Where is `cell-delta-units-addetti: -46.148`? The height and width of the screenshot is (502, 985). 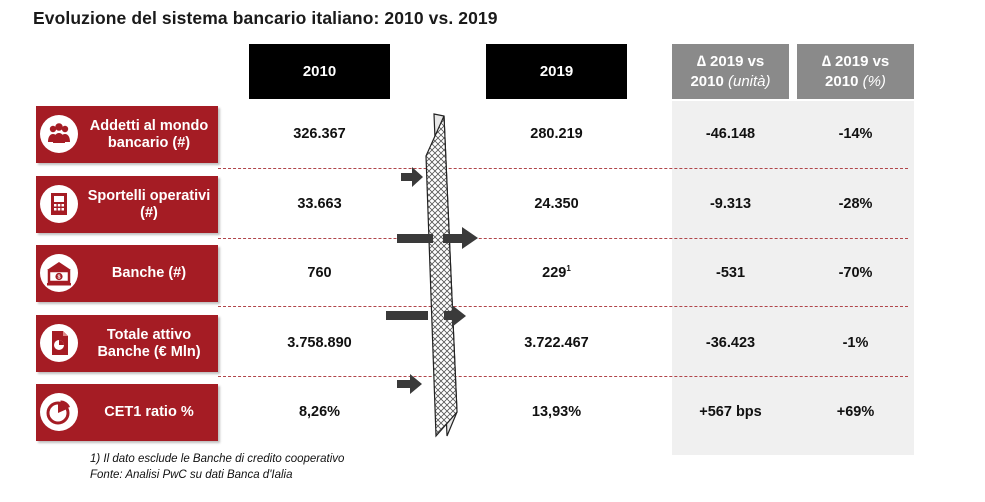
cell-delta-units-addetti: -46.148 is located at coordinates (730, 134).